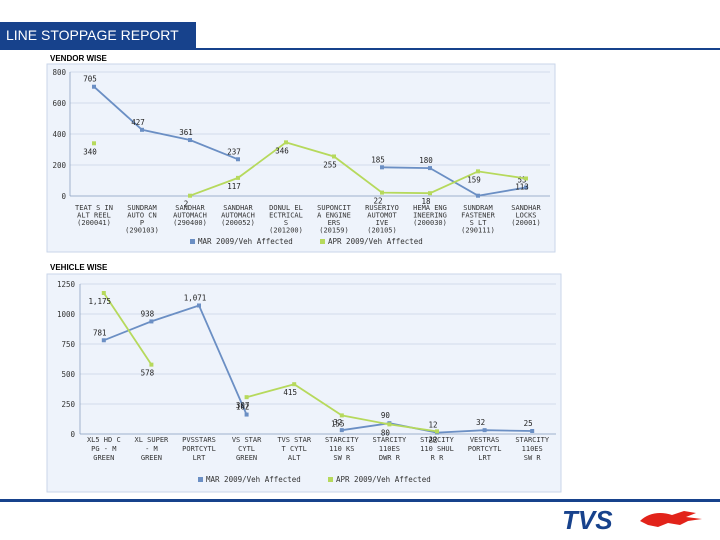 Image resolution: width=720 pixels, height=540 pixels. I want to click on vendor-category-label: (20001), so click(526, 223).